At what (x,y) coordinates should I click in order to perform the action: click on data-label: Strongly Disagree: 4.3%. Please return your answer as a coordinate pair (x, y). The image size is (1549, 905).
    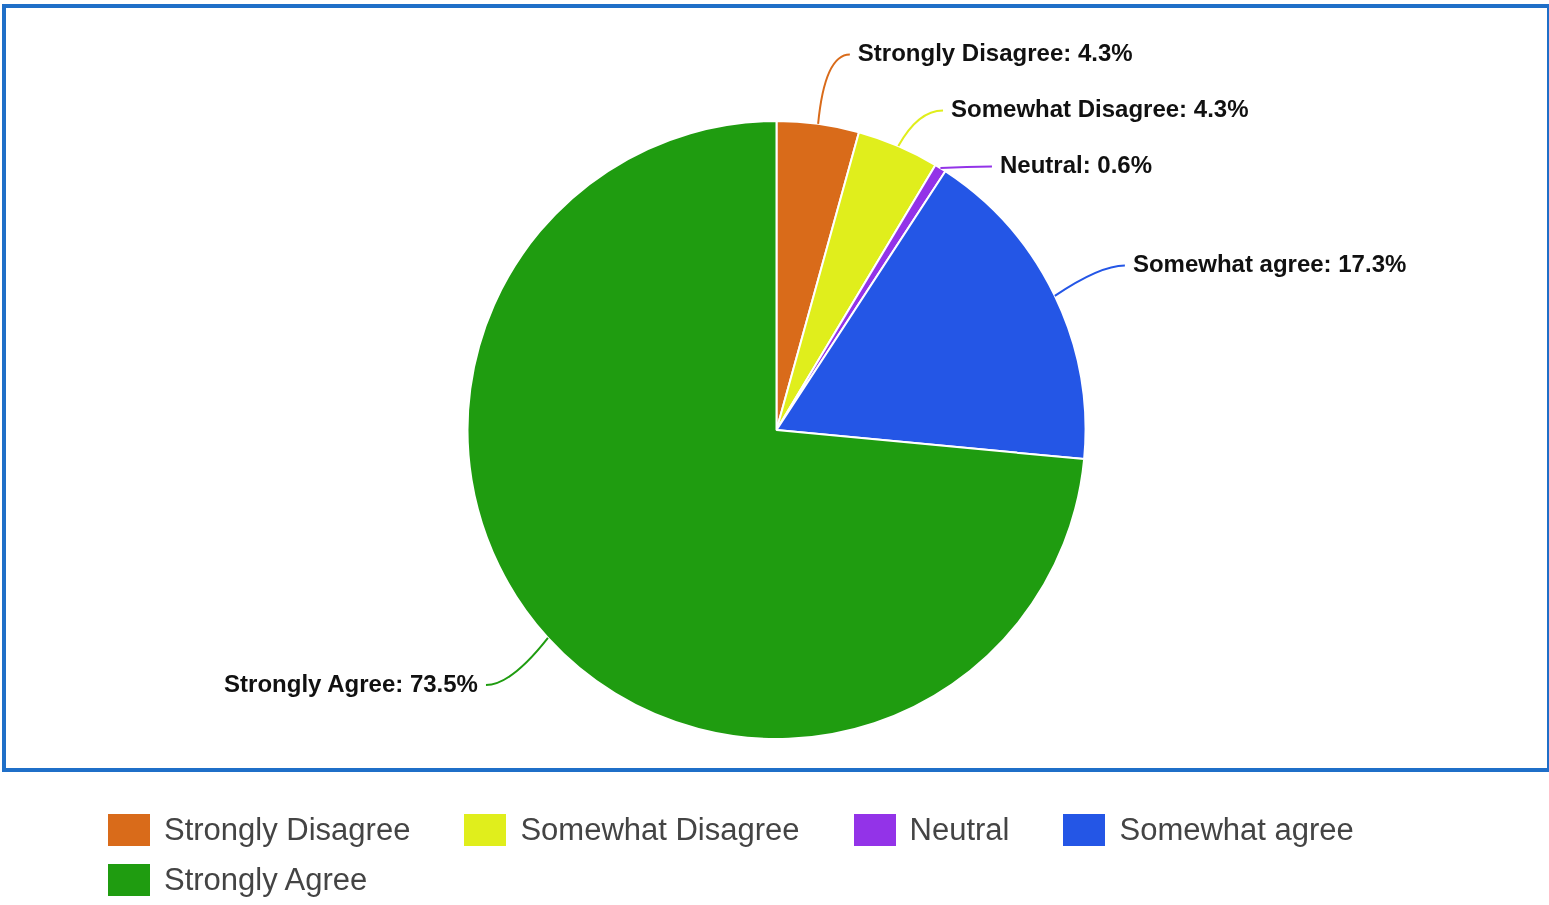
    Looking at the image, I should click on (995, 53).